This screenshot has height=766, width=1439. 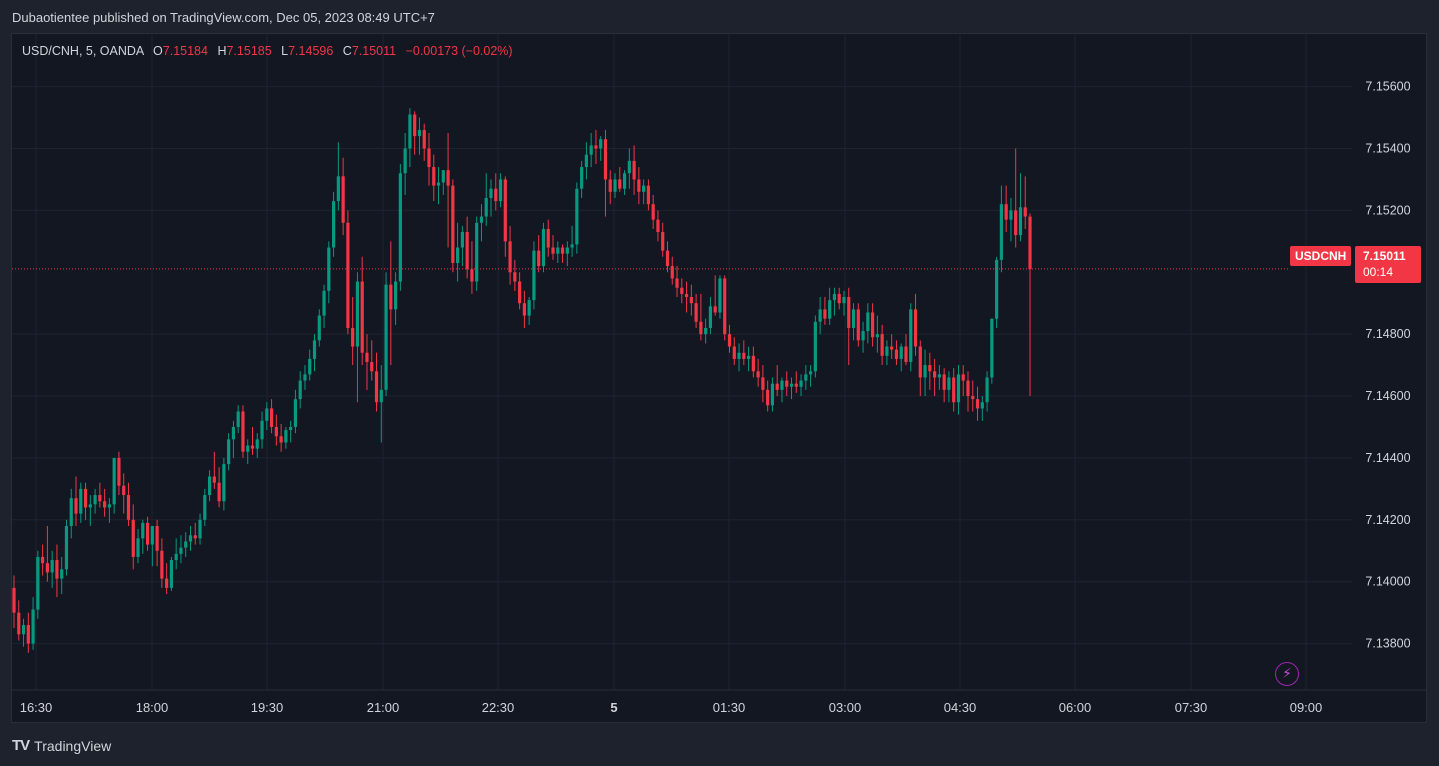 What do you see at coordinates (83, 51) in the screenshot?
I see `legend-symbol: USD/CNH, 5, OANDA` at bounding box center [83, 51].